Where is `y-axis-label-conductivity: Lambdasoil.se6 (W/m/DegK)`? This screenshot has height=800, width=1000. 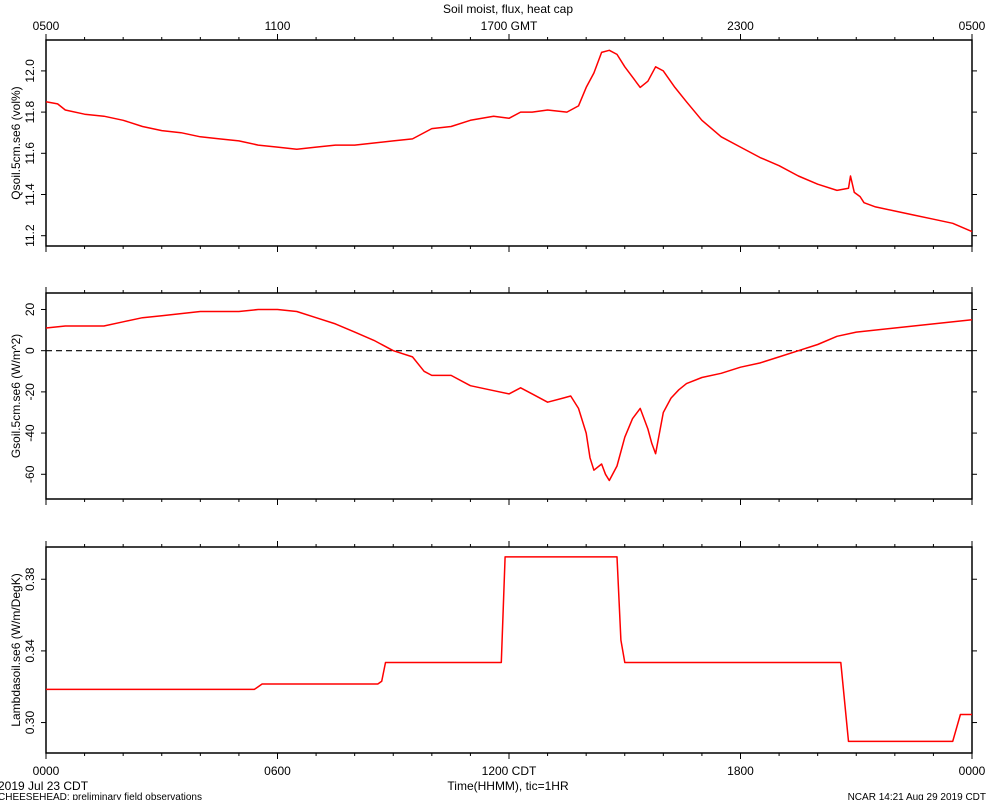 y-axis-label-conductivity: Lambdasoil.se6 (W/m/DegK) is located at coordinates (16, 649).